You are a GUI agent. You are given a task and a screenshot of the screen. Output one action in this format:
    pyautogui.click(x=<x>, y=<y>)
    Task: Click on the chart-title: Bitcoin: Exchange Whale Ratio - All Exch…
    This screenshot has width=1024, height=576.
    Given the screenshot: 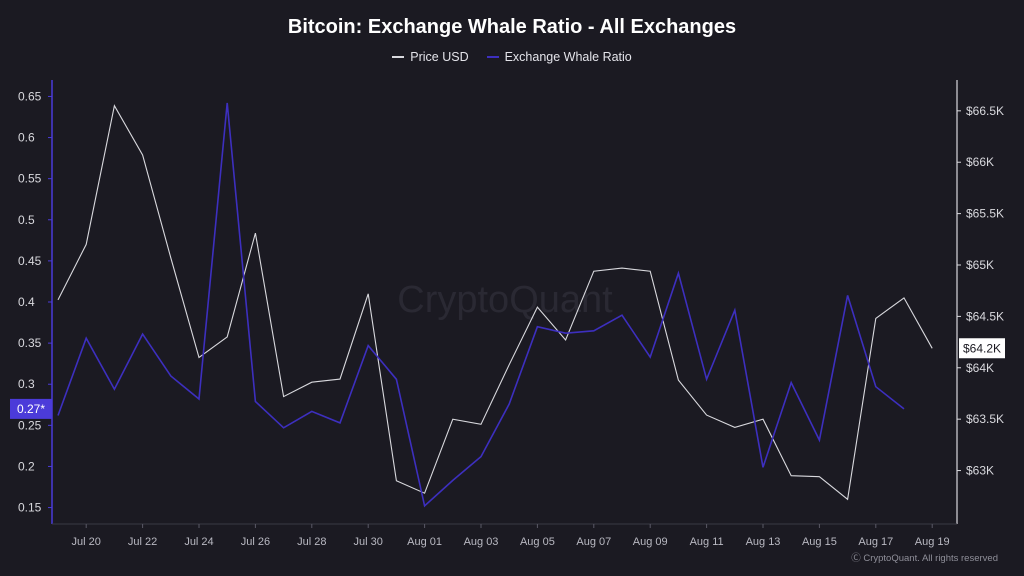 What is the action you would take?
    pyautogui.click(x=512, y=27)
    